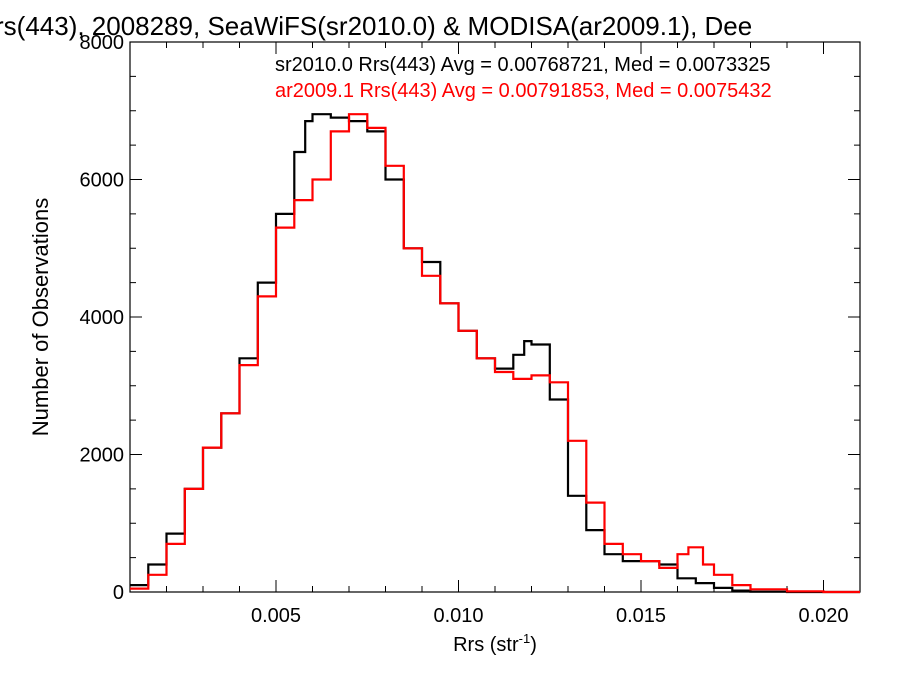 This screenshot has height=675, width=900. Describe the element at coordinates (276, 616) in the screenshot. I see `x-tick-label: 0.005` at that location.